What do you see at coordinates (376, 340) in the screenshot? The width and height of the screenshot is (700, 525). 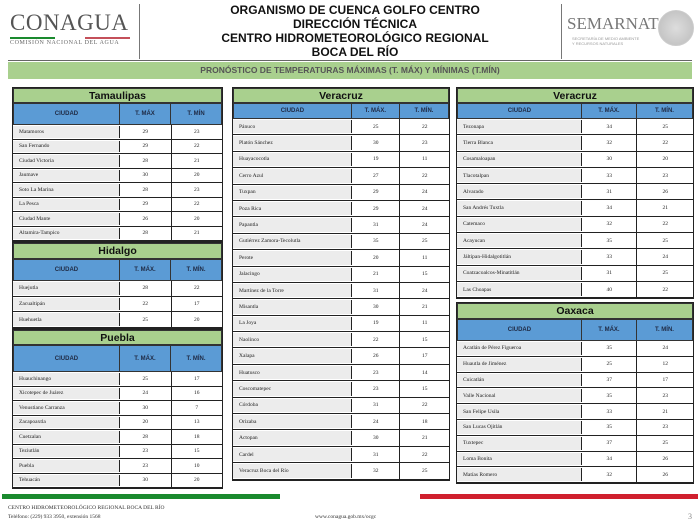 I see `max-temp-cell: 22` at bounding box center [376, 340].